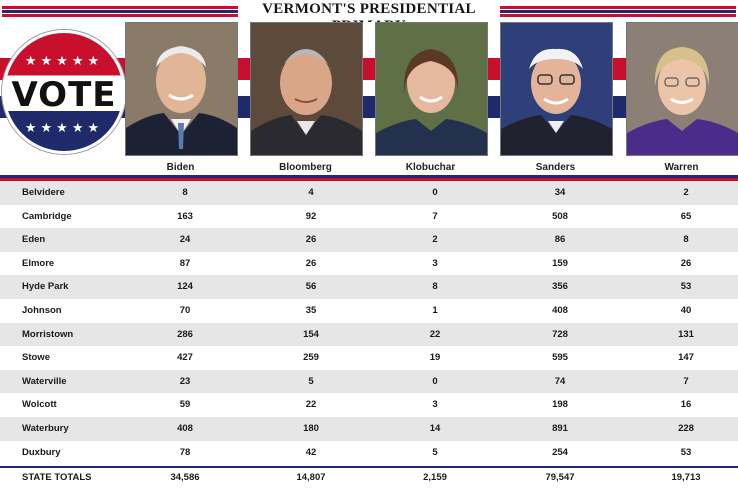  What do you see at coordinates (311, 381) in the screenshot?
I see `vote-cell: 5` at bounding box center [311, 381].